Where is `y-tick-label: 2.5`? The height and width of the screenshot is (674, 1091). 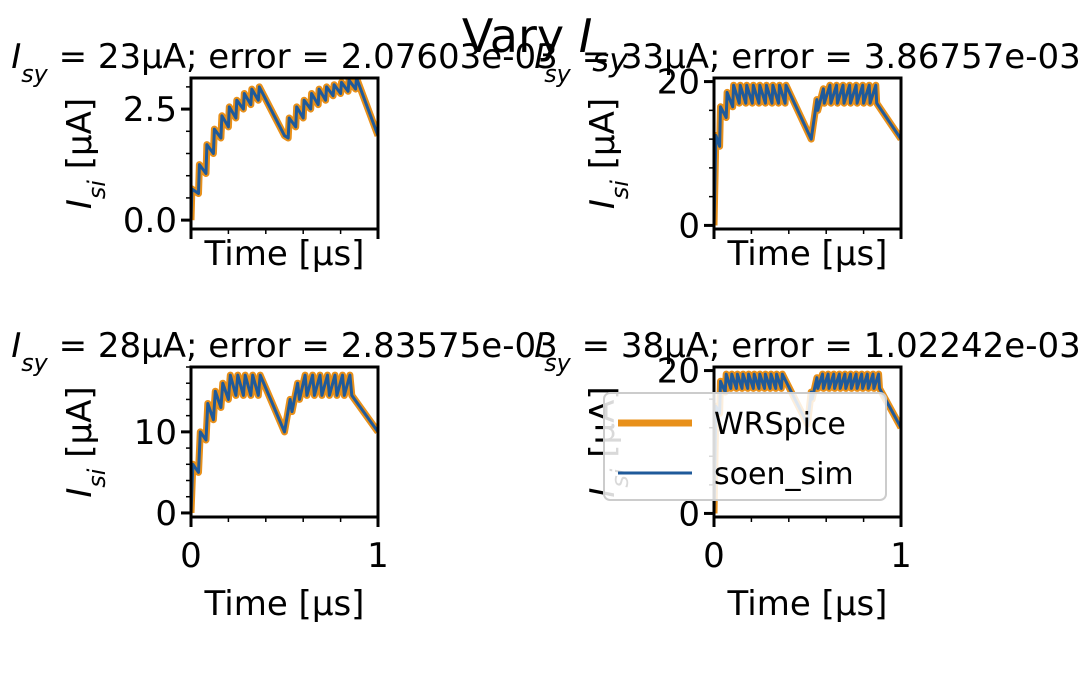 y-tick-label: 2.5 is located at coordinates (150, 110).